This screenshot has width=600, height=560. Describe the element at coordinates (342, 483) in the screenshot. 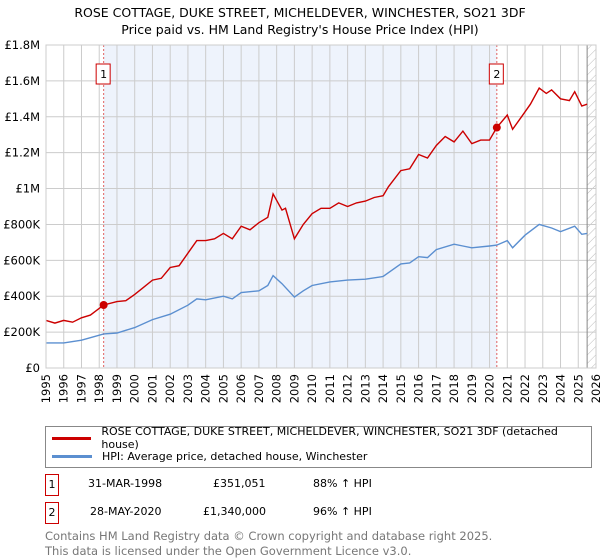

I see `sale-hpi-diff: 88% ↑ HPI` at that location.